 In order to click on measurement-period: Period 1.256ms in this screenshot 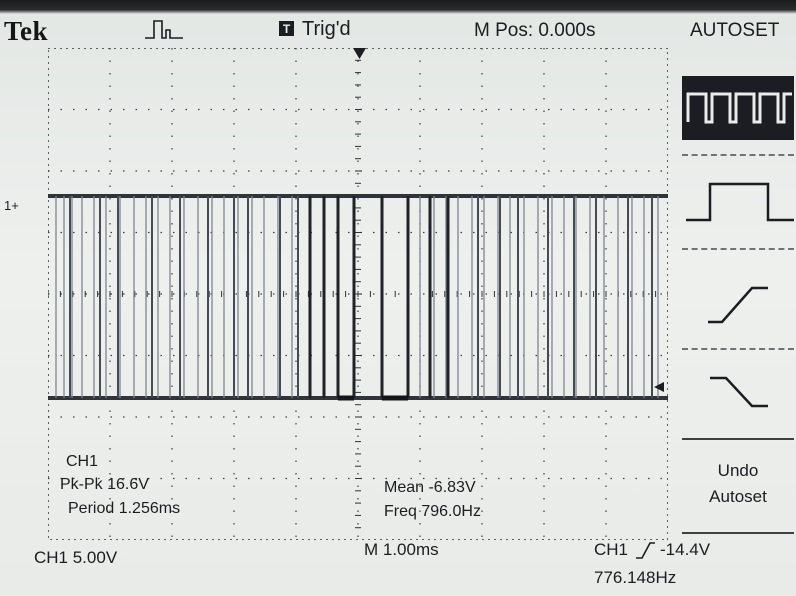, I will do `click(124, 508)`.